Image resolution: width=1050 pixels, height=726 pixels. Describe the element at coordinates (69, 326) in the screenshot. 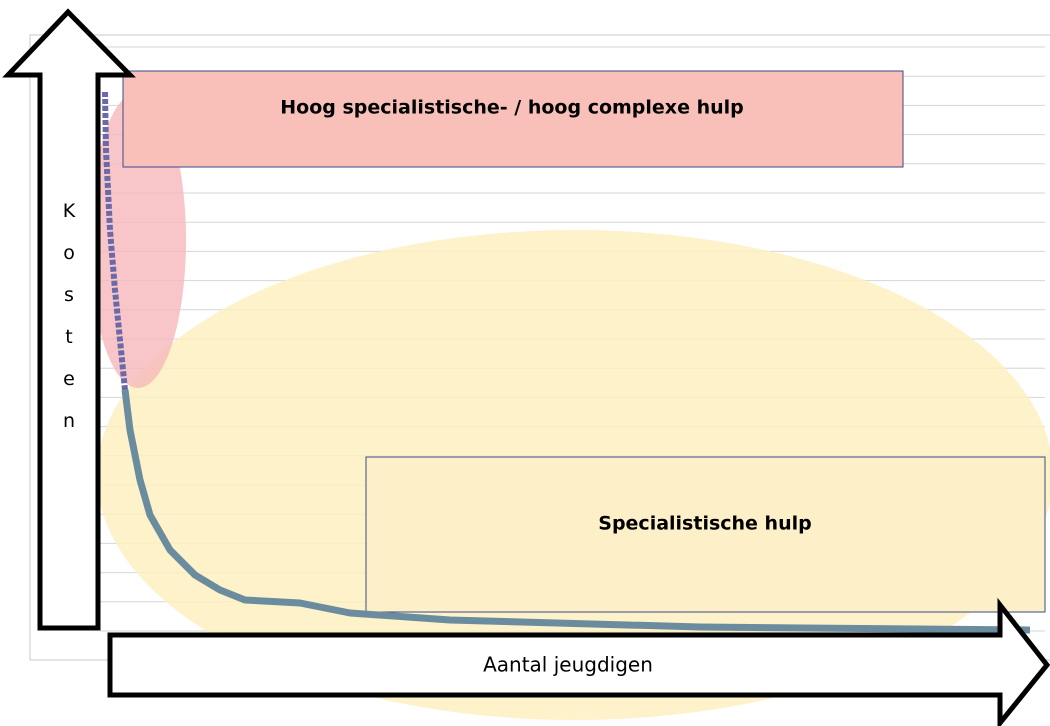

I see `y-label: Kosten` at that location.